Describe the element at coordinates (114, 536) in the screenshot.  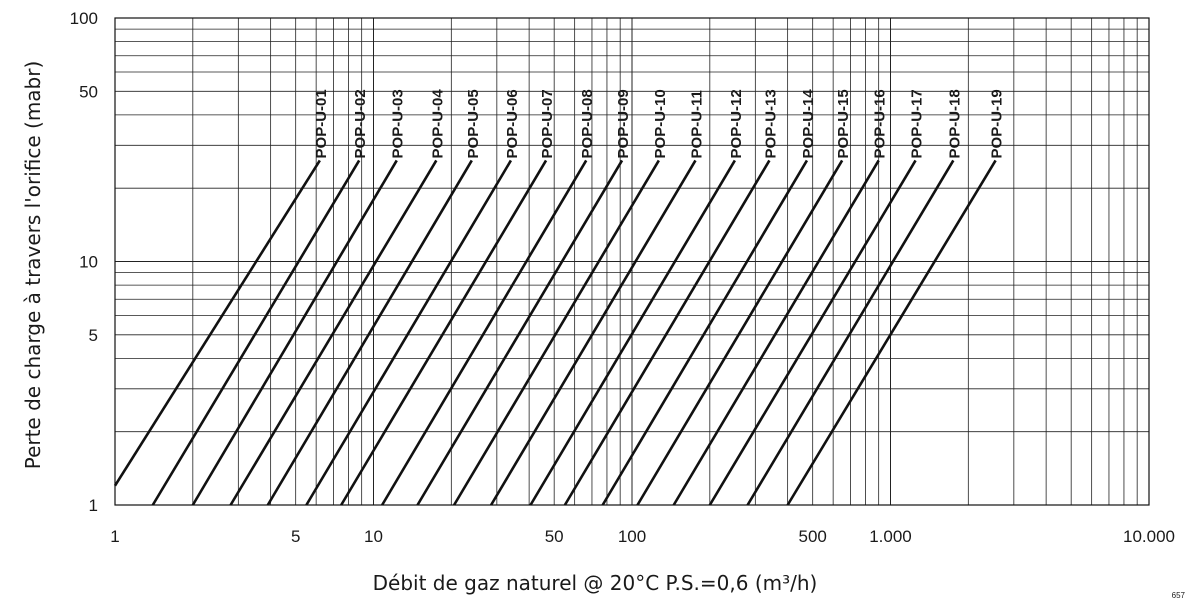
I see `x-tick-label: 1` at that location.